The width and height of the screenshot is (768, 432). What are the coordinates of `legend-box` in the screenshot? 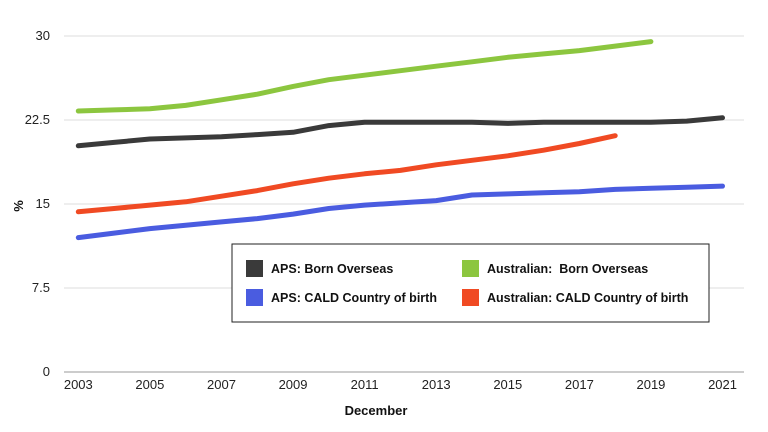 It's located at (470, 283).